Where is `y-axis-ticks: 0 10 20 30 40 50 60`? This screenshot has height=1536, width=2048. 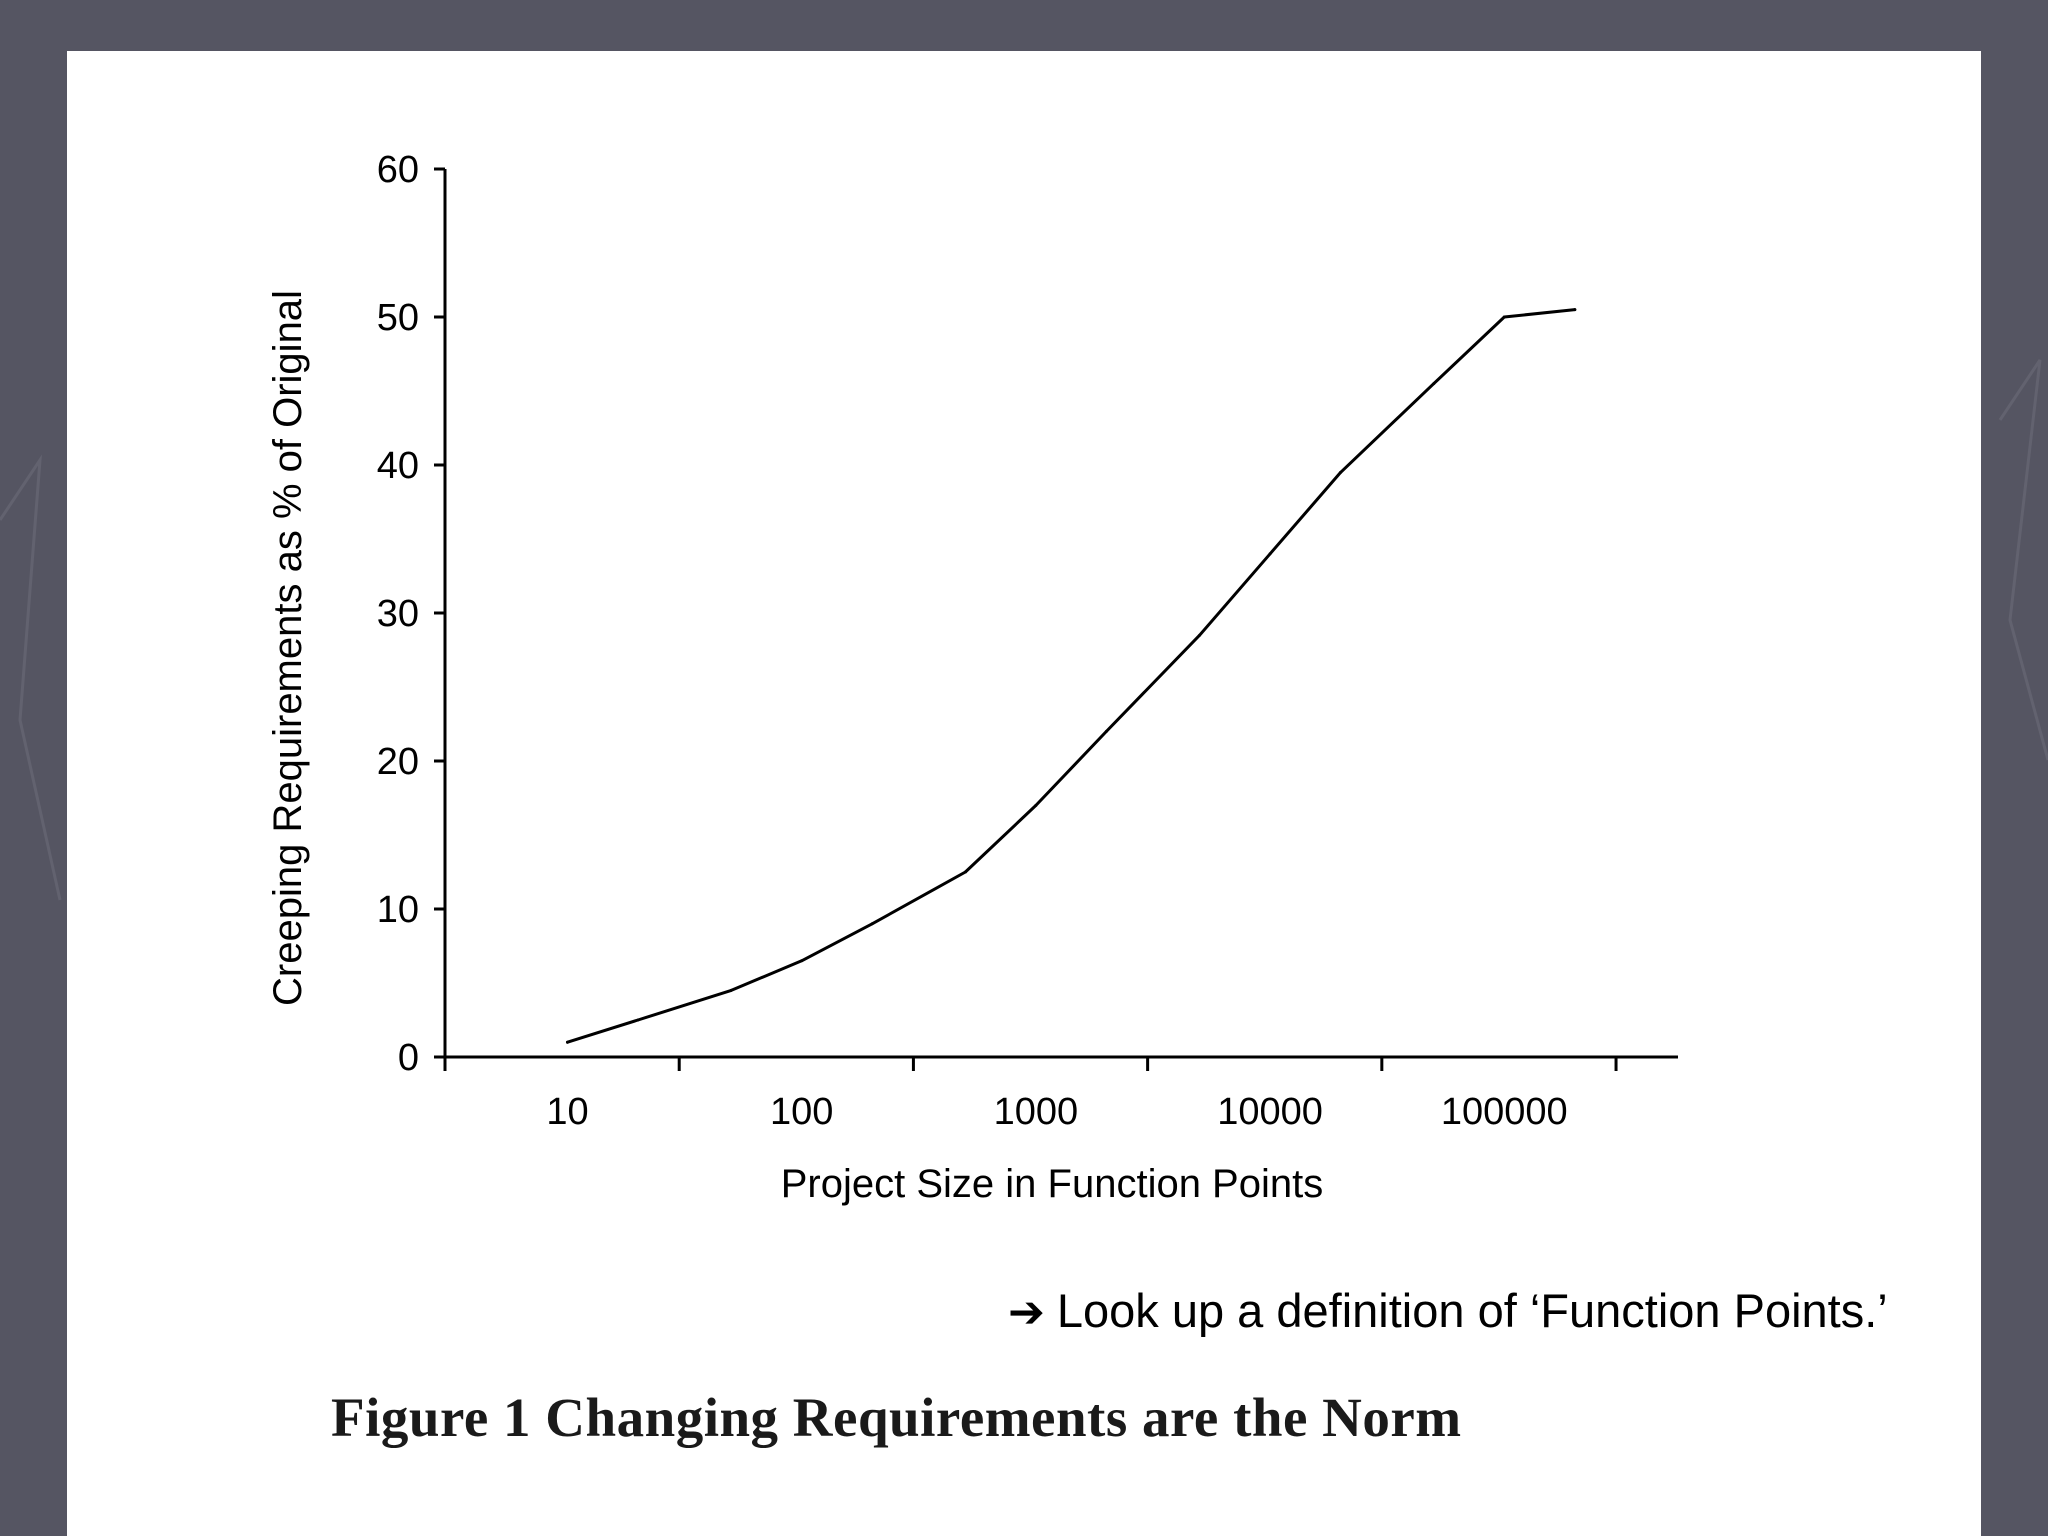
y-axis-ticks: 0 10 20 30 40 50 60 is located at coordinates (411, 614).